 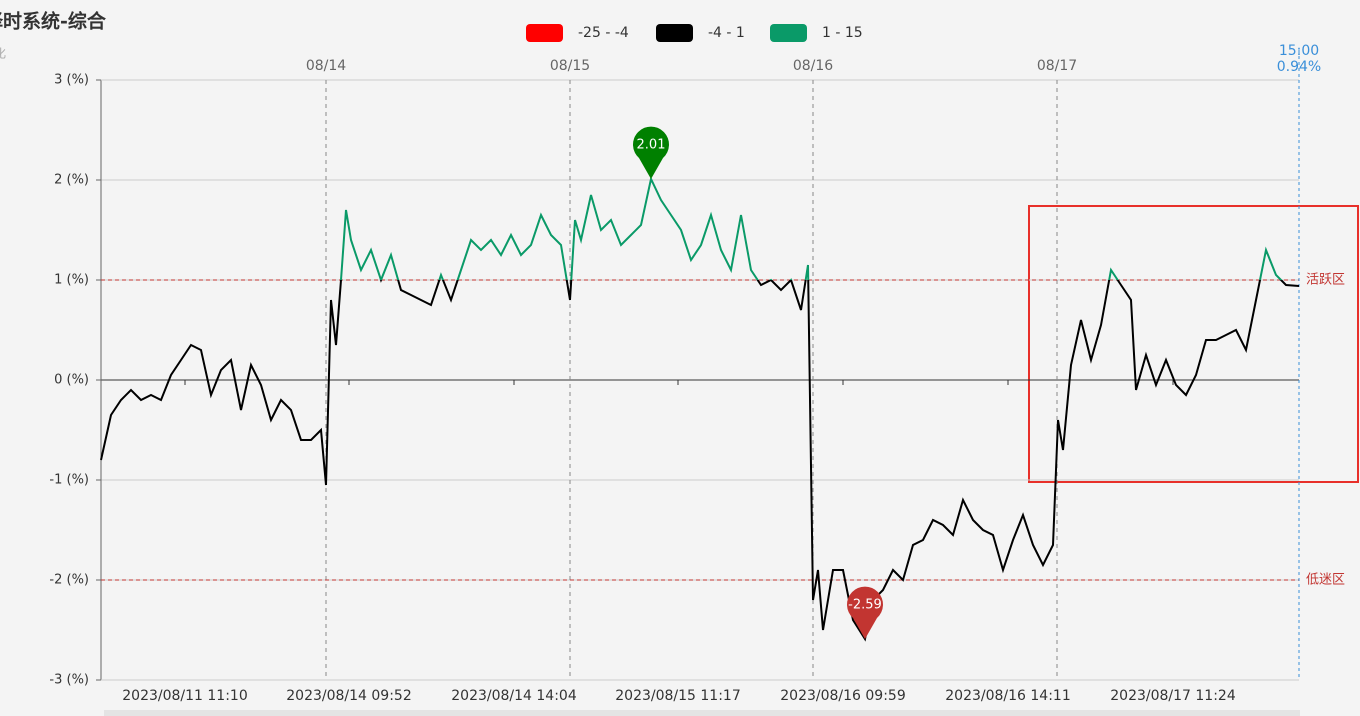 What do you see at coordinates (702, 713) in the screenshot?
I see `scrollbar` at bounding box center [702, 713].